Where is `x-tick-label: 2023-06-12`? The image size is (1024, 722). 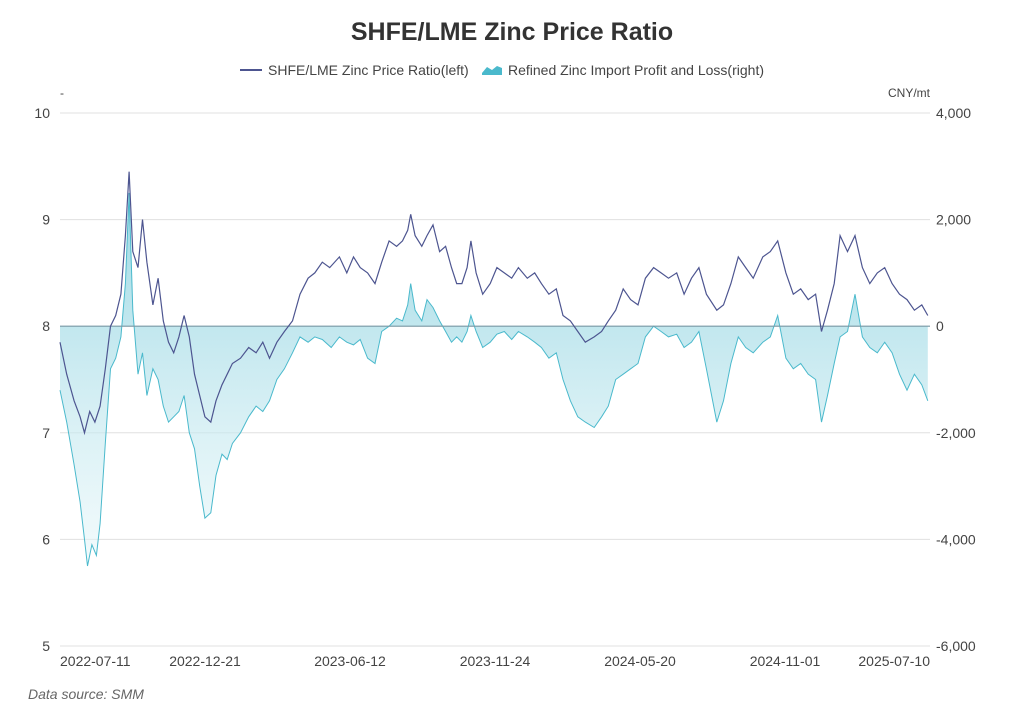 x-tick-label: 2023-06-12 is located at coordinates (350, 661).